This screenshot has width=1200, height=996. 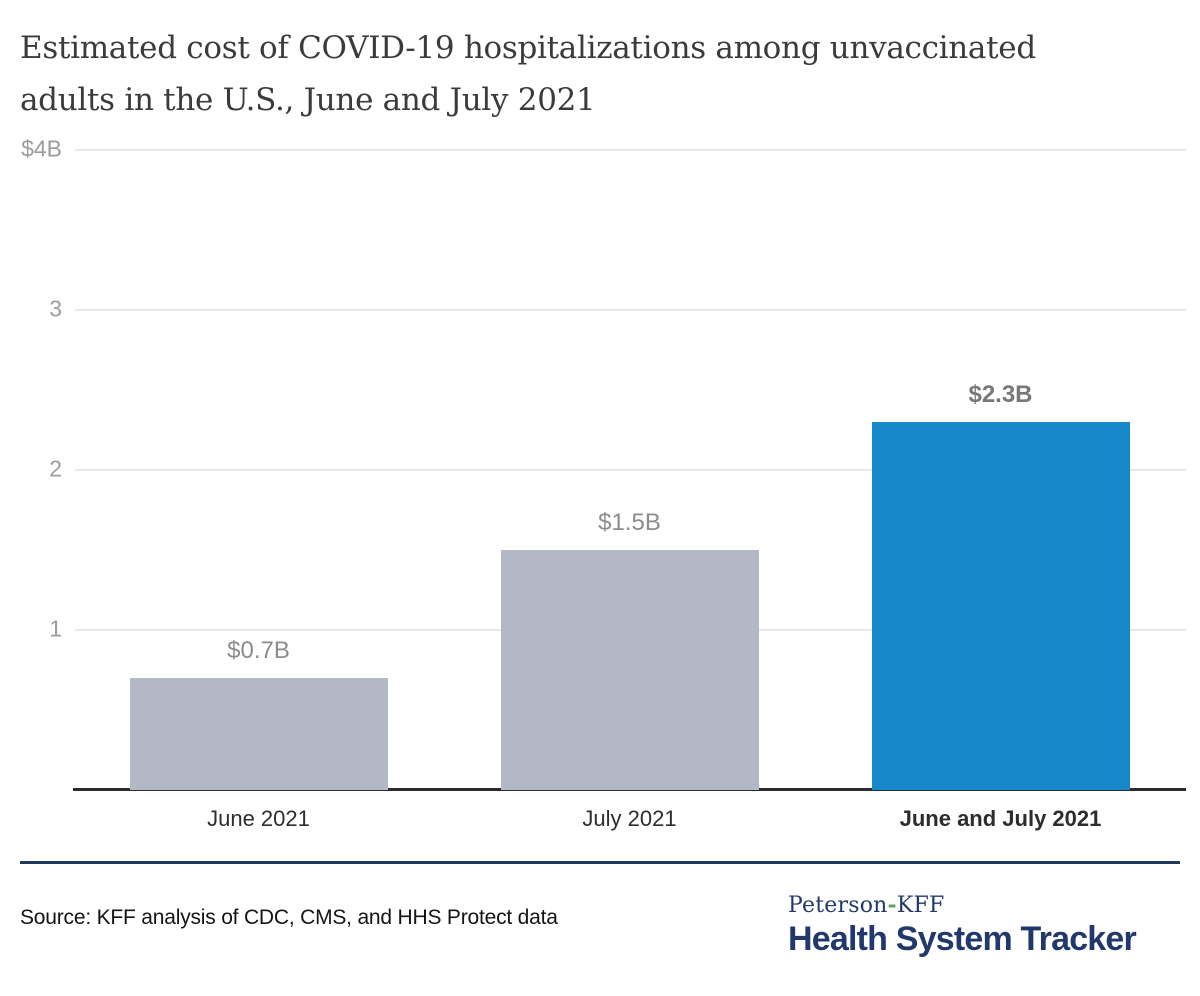 I want to click on y-tick-label-2: 2, so click(x=55, y=468).